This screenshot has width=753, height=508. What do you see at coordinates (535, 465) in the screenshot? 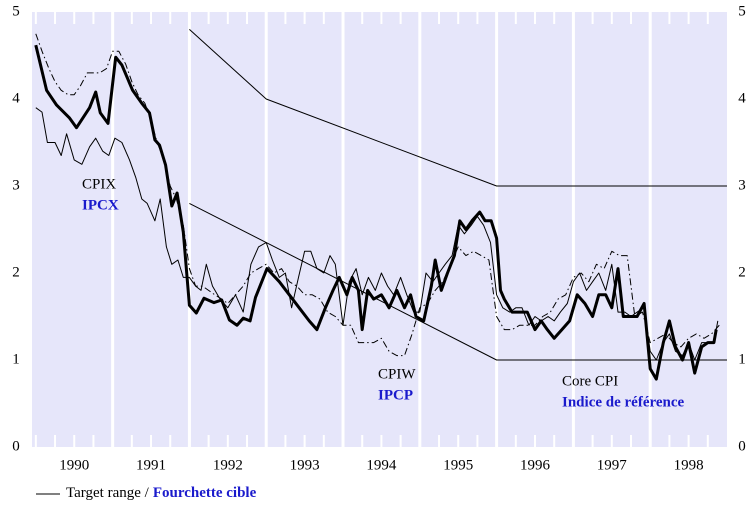
I see `x-tick-label: 1996` at bounding box center [535, 465].